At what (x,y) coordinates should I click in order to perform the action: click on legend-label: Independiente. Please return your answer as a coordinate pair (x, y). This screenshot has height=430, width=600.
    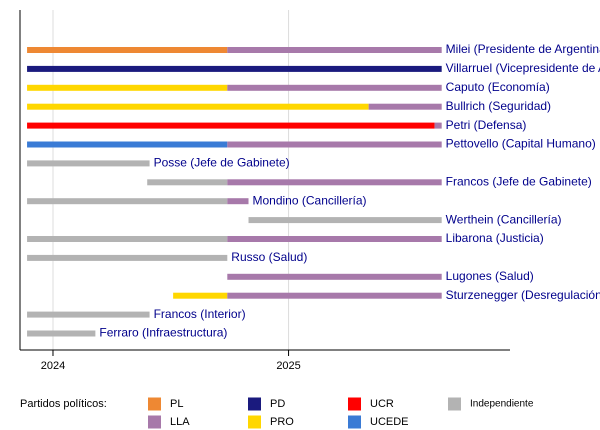
    Looking at the image, I should click on (502, 404).